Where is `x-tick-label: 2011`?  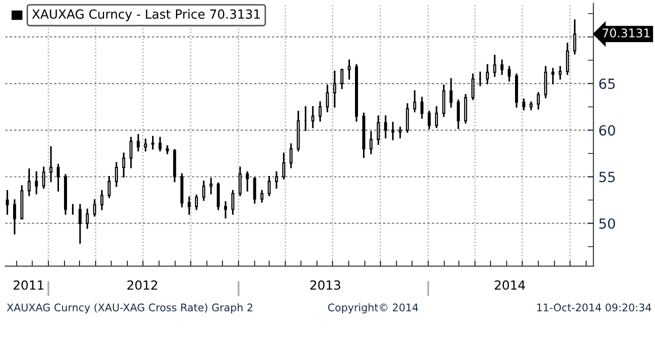 x-tick-label: 2011 is located at coordinates (29, 285).